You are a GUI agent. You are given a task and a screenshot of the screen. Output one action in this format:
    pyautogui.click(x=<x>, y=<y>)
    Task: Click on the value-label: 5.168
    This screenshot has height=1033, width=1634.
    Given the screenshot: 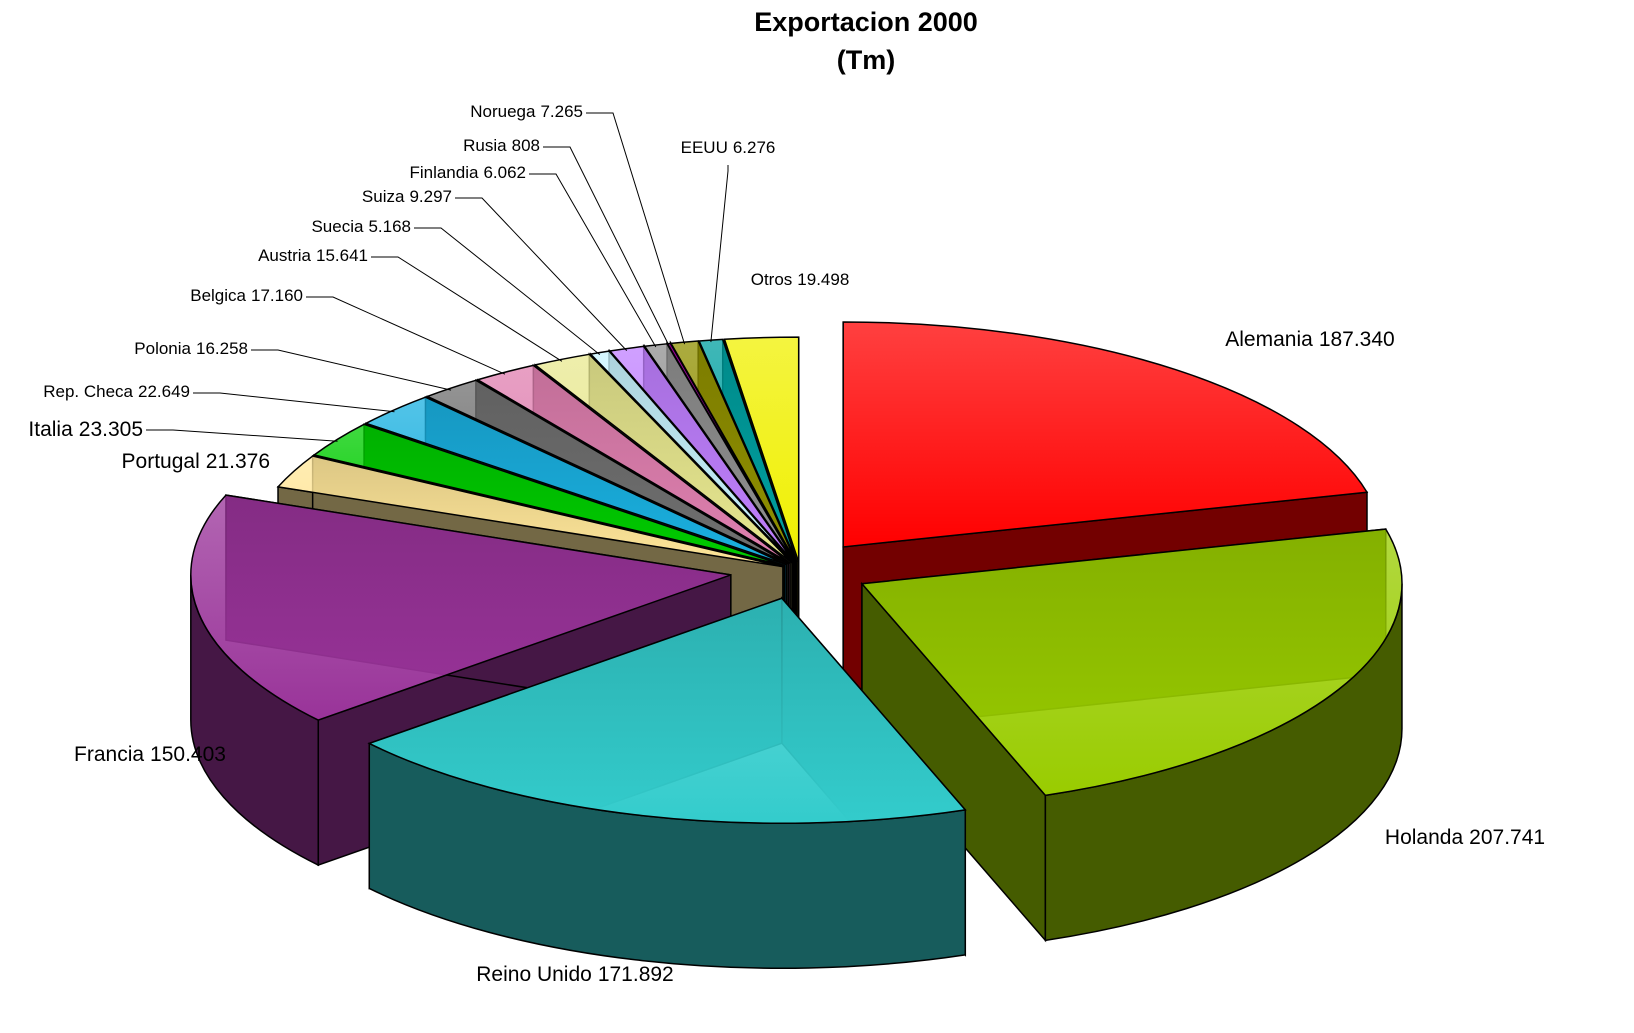 What is the action you would take?
    pyautogui.click(x=389, y=226)
    